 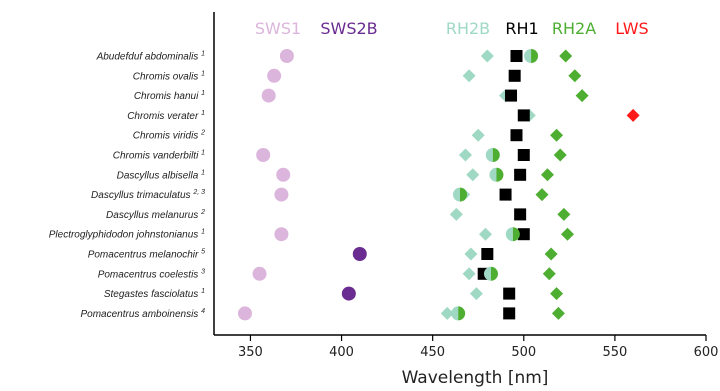 I want to click on point-rh1-chromis-viridis, so click(x=516, y=135).